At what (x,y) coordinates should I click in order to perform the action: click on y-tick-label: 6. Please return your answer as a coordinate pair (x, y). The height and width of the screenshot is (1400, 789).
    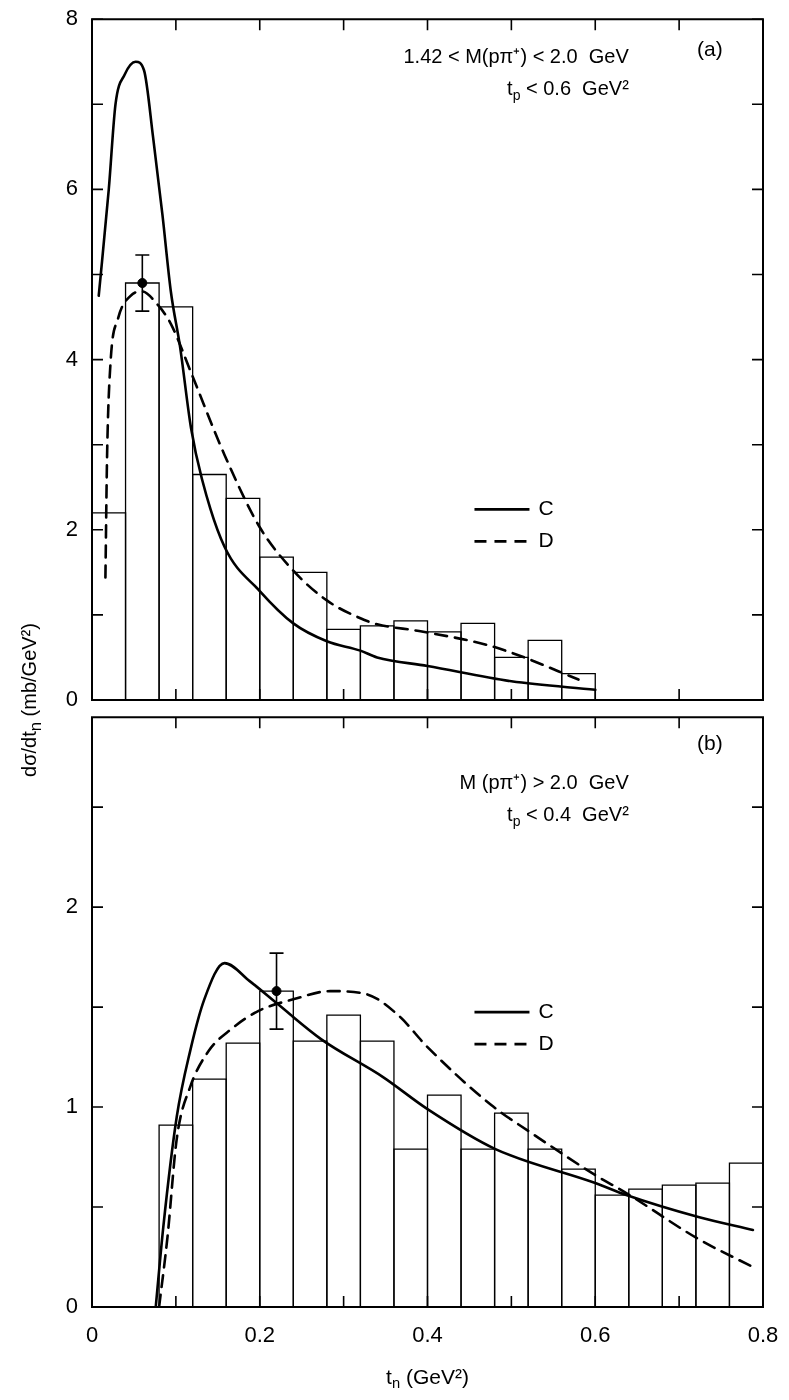
    Looking at the image, I should click on (71, 188).